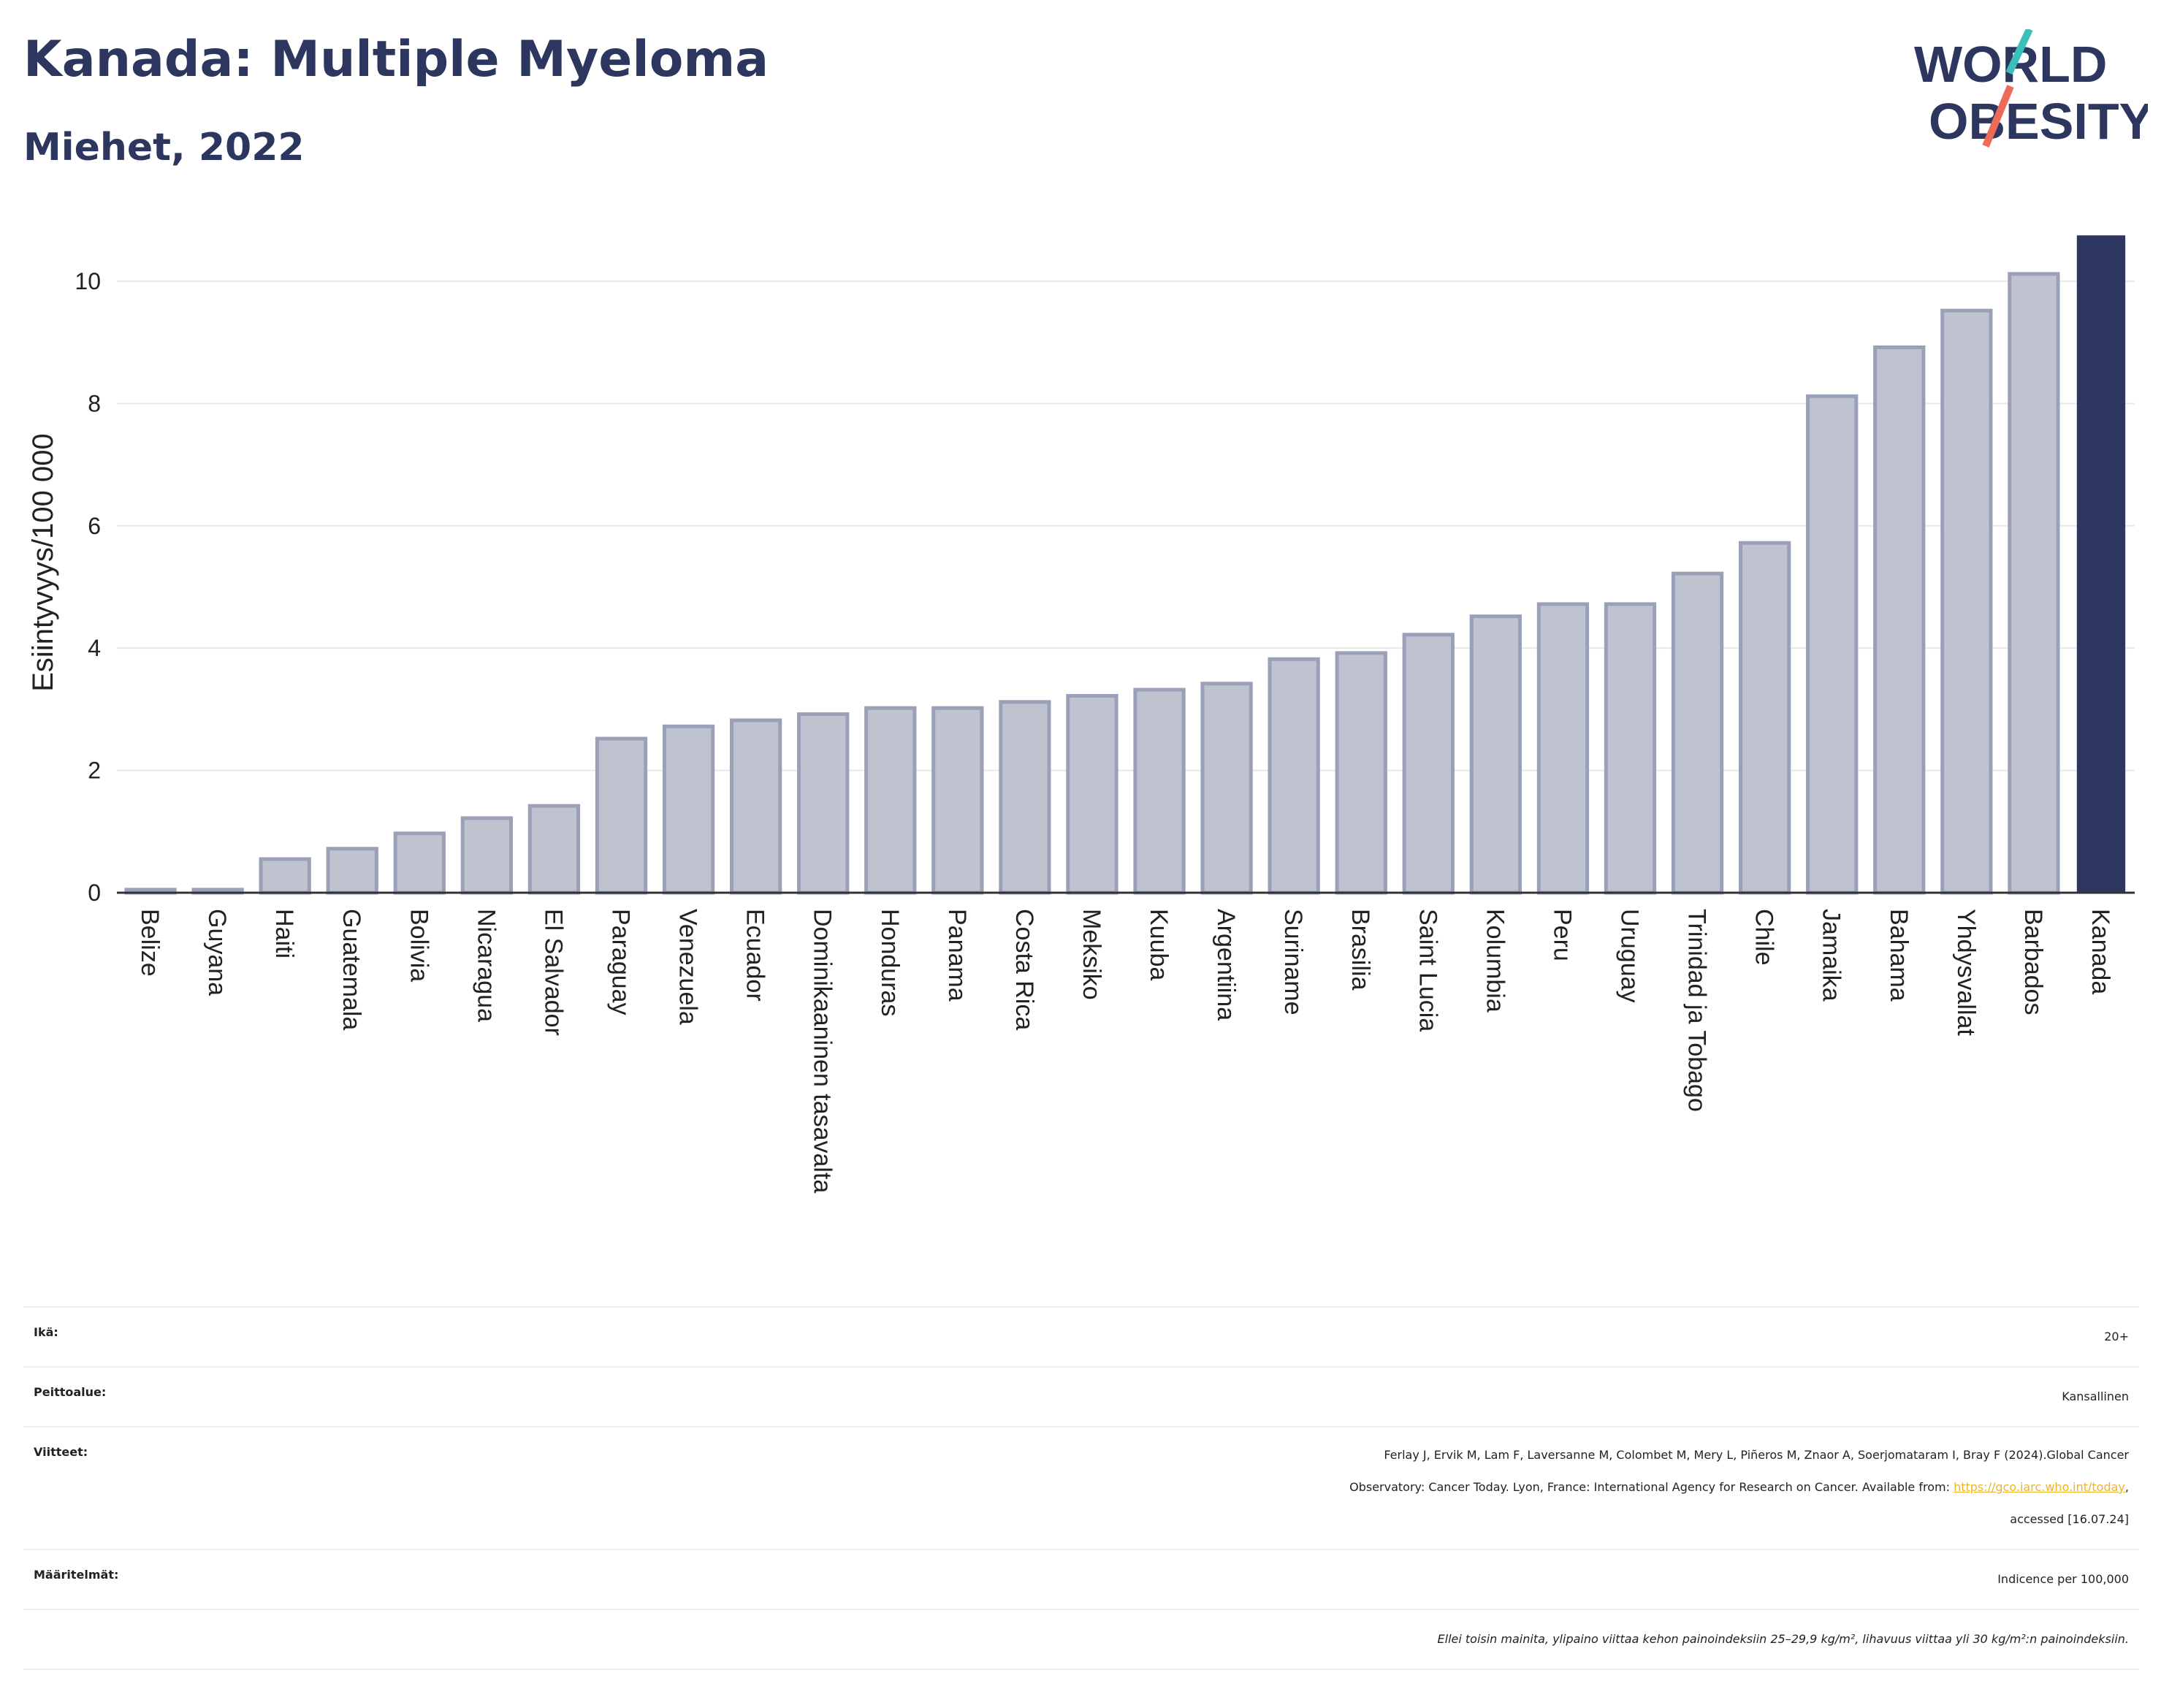 The image size is (2161, 1708). Describe the element at coordinates (2095, 1396) in the screenshot. I see `coverage-value: Kansallinen` at that location.